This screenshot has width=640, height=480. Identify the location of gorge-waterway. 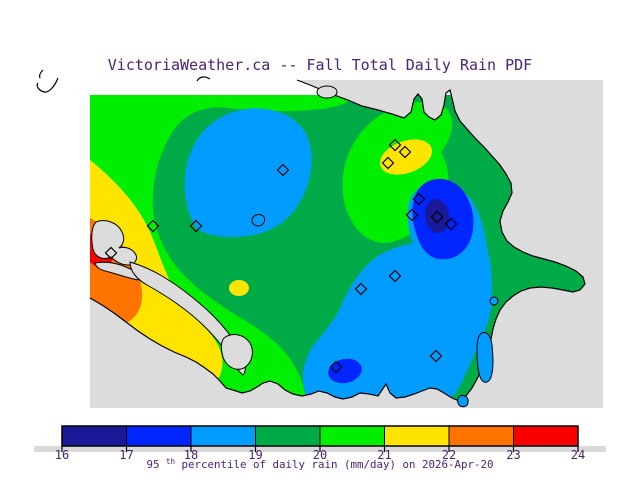
(187, 318).